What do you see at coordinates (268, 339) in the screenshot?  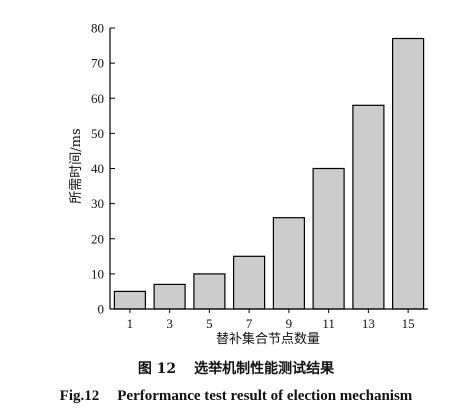 I see `x-axis-title: 替补集合节点数量` at bounding box center [268, 339].